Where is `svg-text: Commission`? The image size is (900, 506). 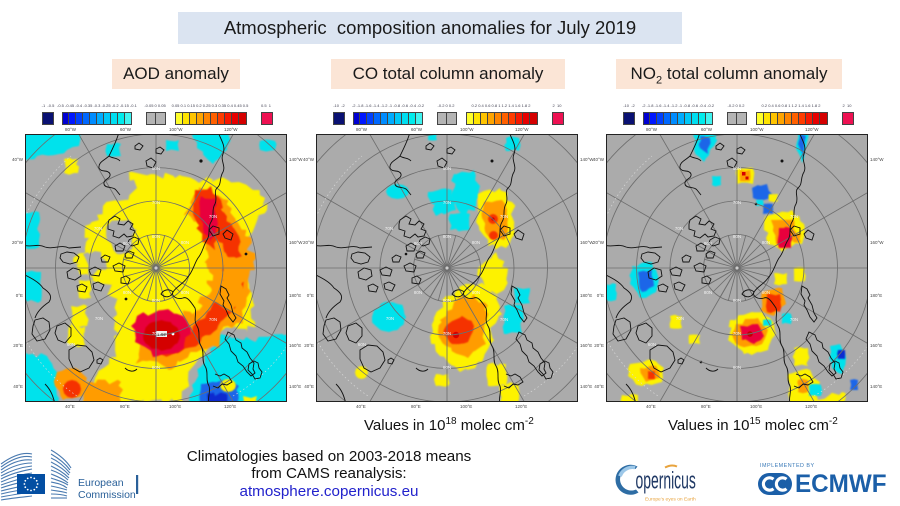
svg-text: Commission is located at coordinates (107, 495).